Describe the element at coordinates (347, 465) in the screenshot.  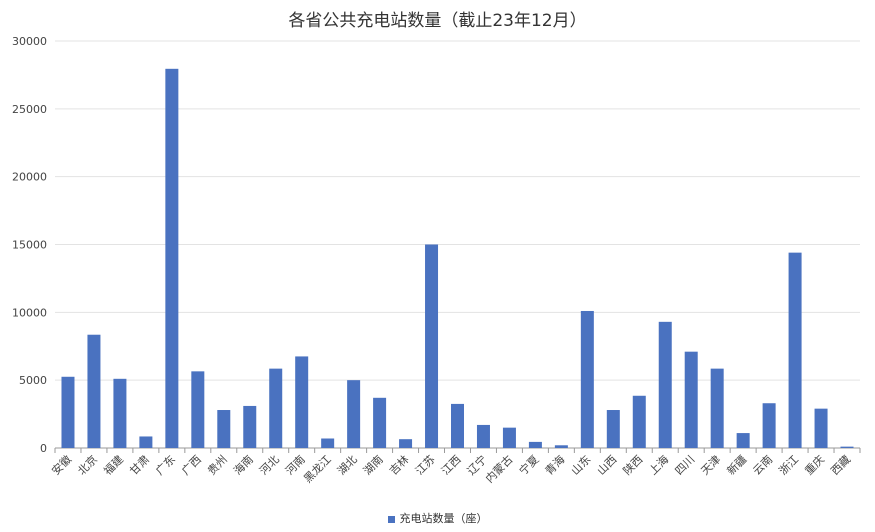
I see `x-tick-label: 湖北` at that location.